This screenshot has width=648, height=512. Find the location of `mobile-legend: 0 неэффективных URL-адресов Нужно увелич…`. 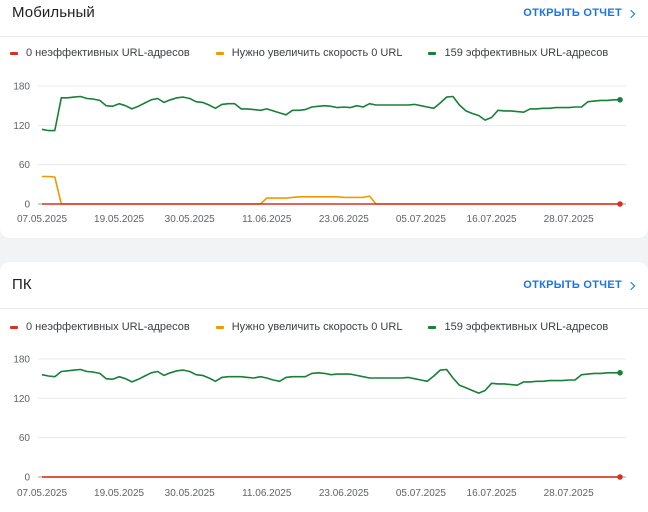

mobile-legend: 0 неэффективных URL-адресов Нужно увелич… is located at coordinates (324, 53).